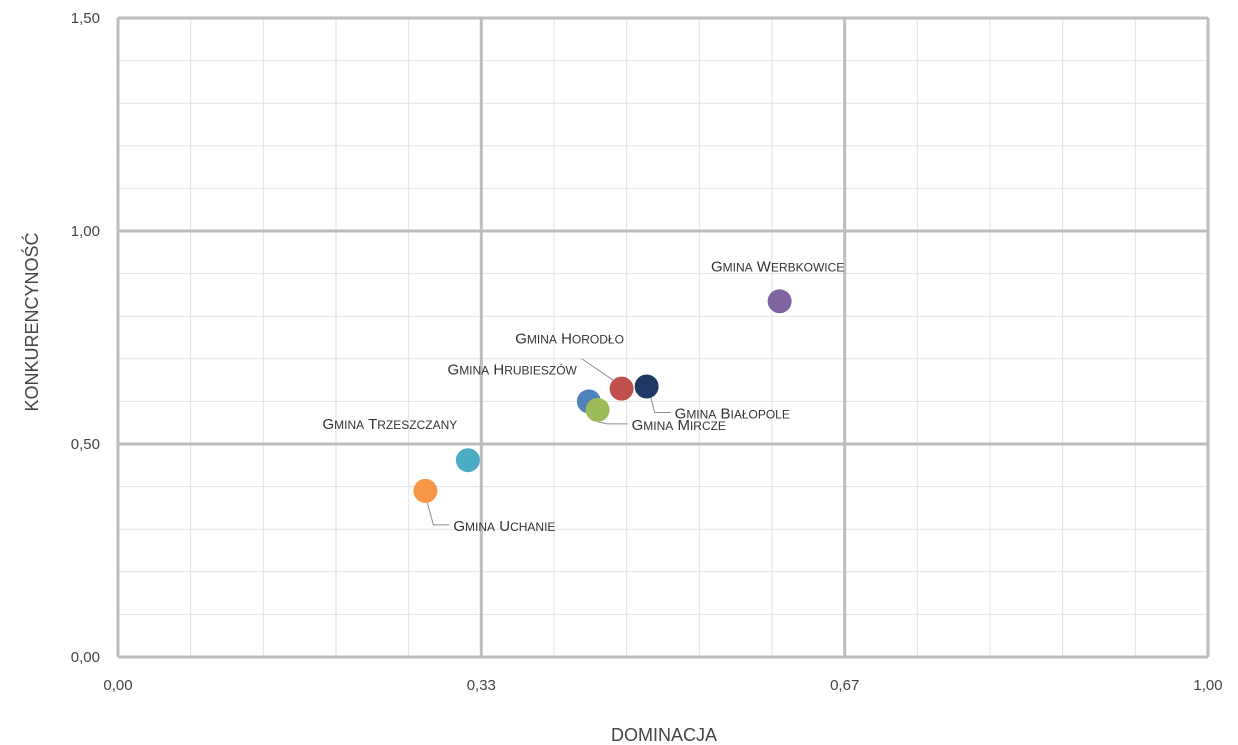  What do you see at coordinates (777, 266) in the screenshot?
I see `point-label: GMINA WERBKOWICE` at bounding box center [777, 266].